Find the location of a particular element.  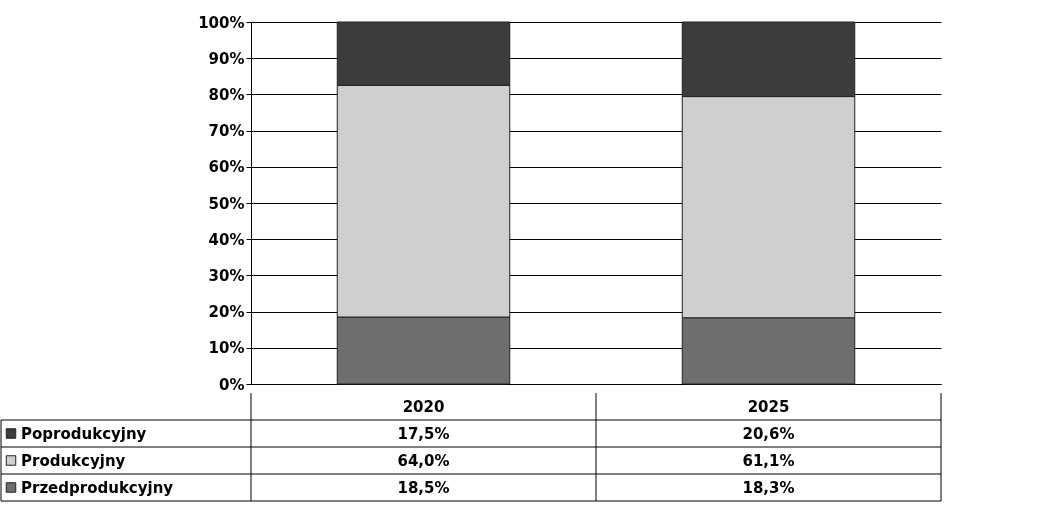

x-tick-label: 2020 is located at coordinates (423, 406).